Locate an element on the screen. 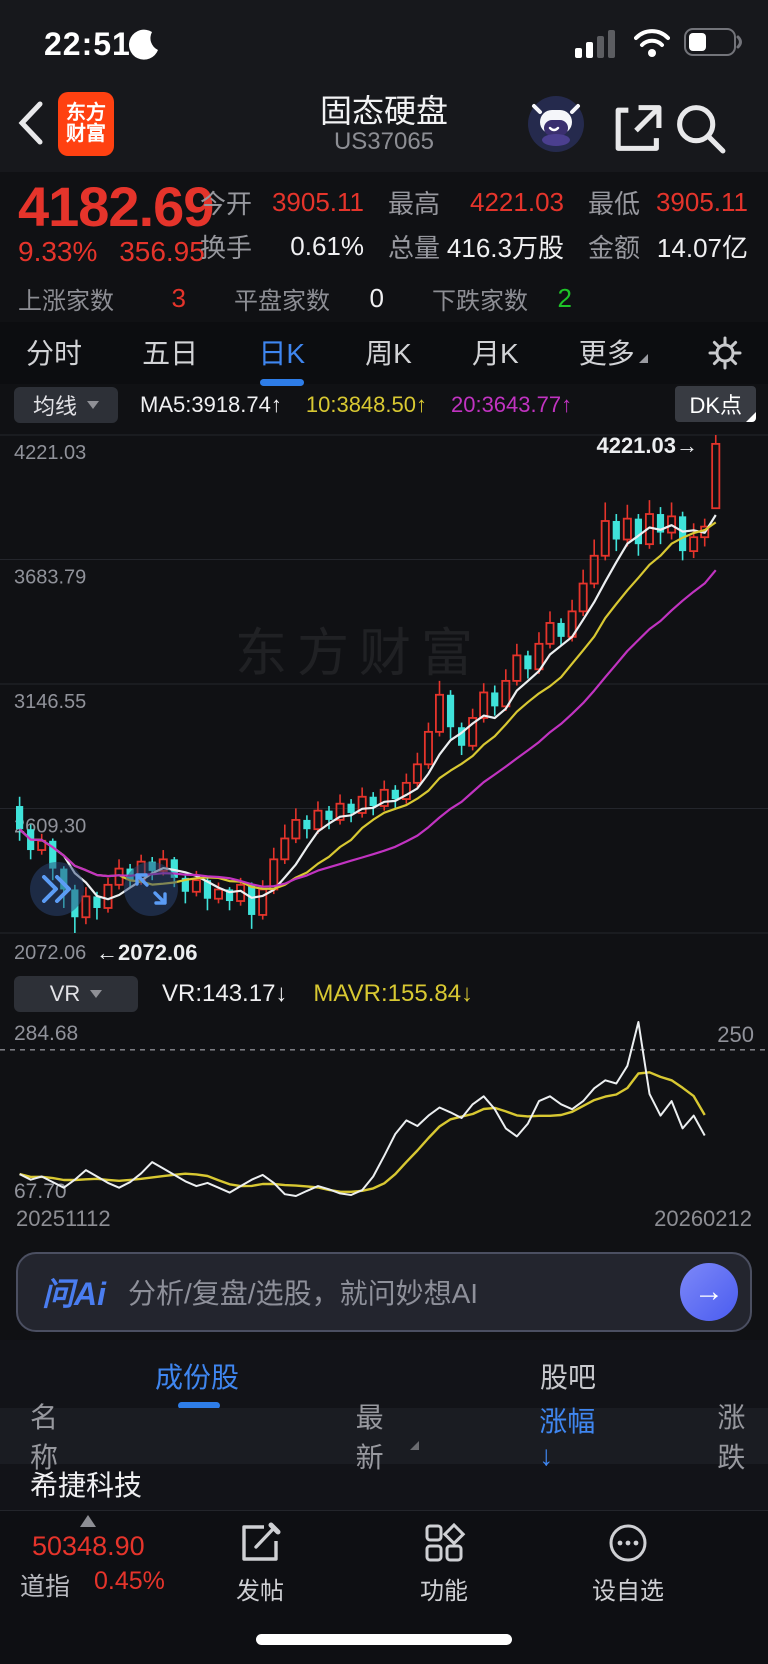  stat-label: 今开 is located at coordinates (226, 203).